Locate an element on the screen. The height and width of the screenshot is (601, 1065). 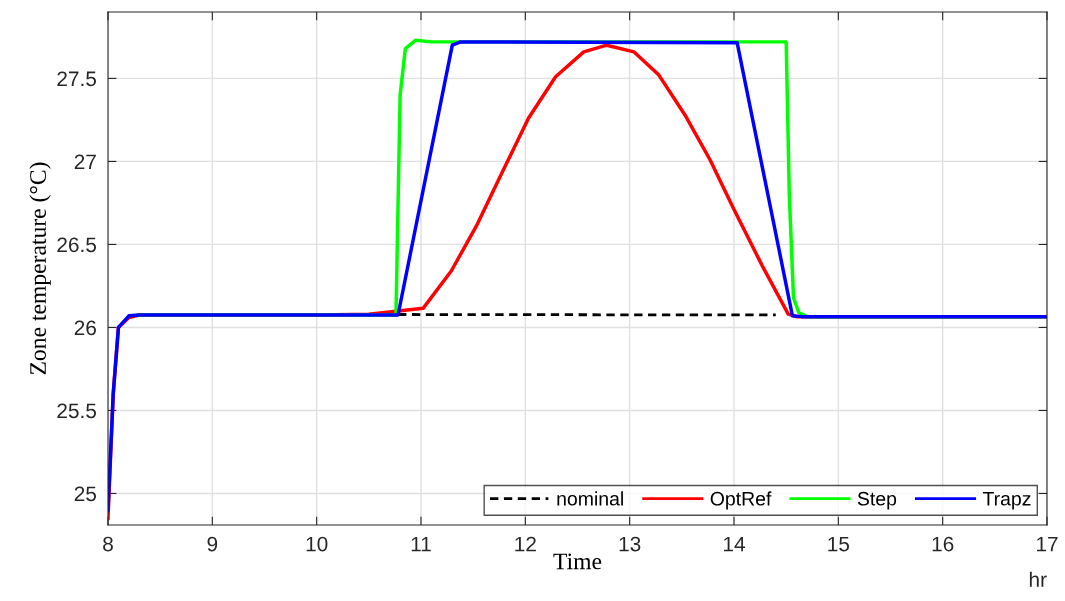
x-tick-label: 10 is located at coordinates (317, 544).